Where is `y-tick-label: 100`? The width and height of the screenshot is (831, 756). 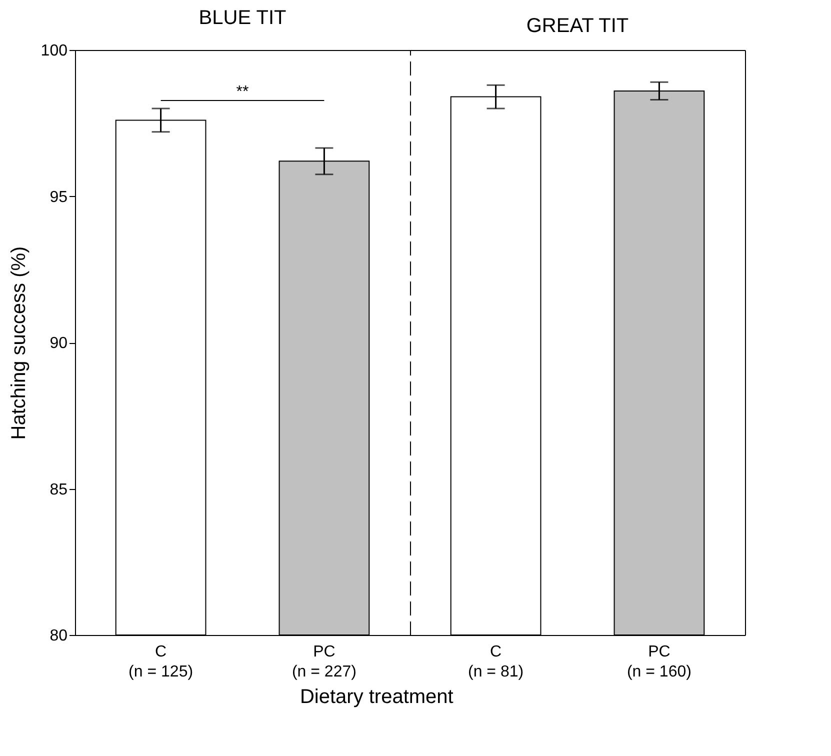 y-tick-label: 100 is located at coordinates (54, 51).